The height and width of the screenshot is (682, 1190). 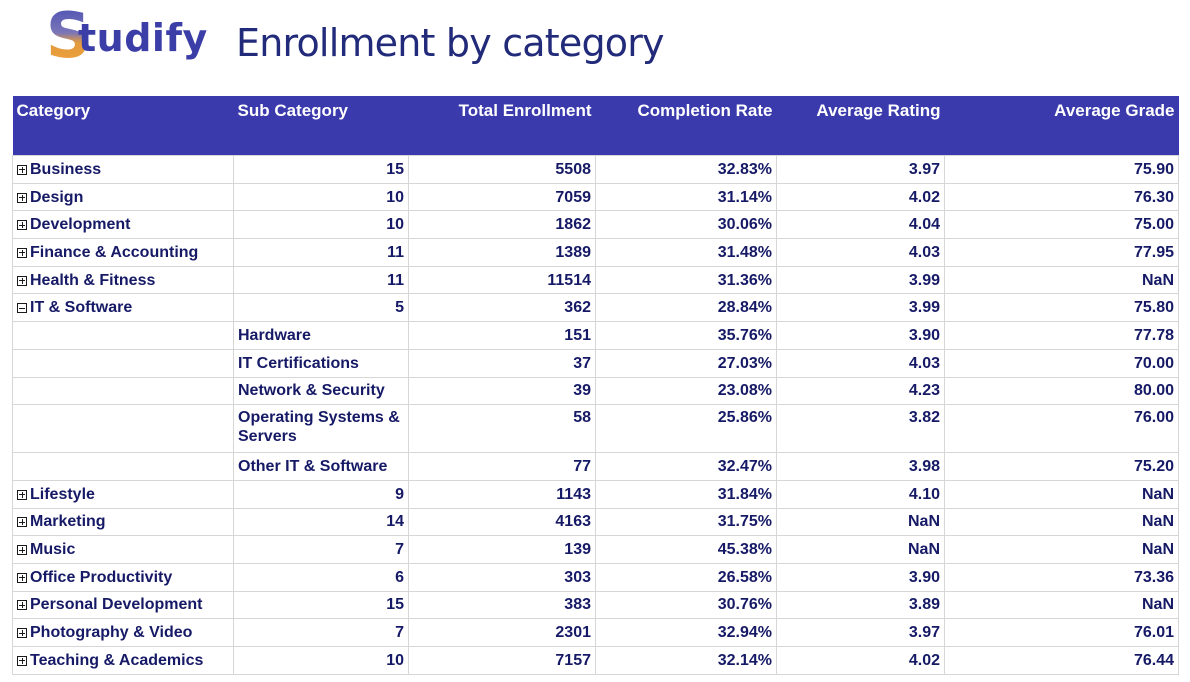 I want to click on table-subrow: Other IT & Software 77 32.47% 3.98 75.20, so click(x=595, y=466).